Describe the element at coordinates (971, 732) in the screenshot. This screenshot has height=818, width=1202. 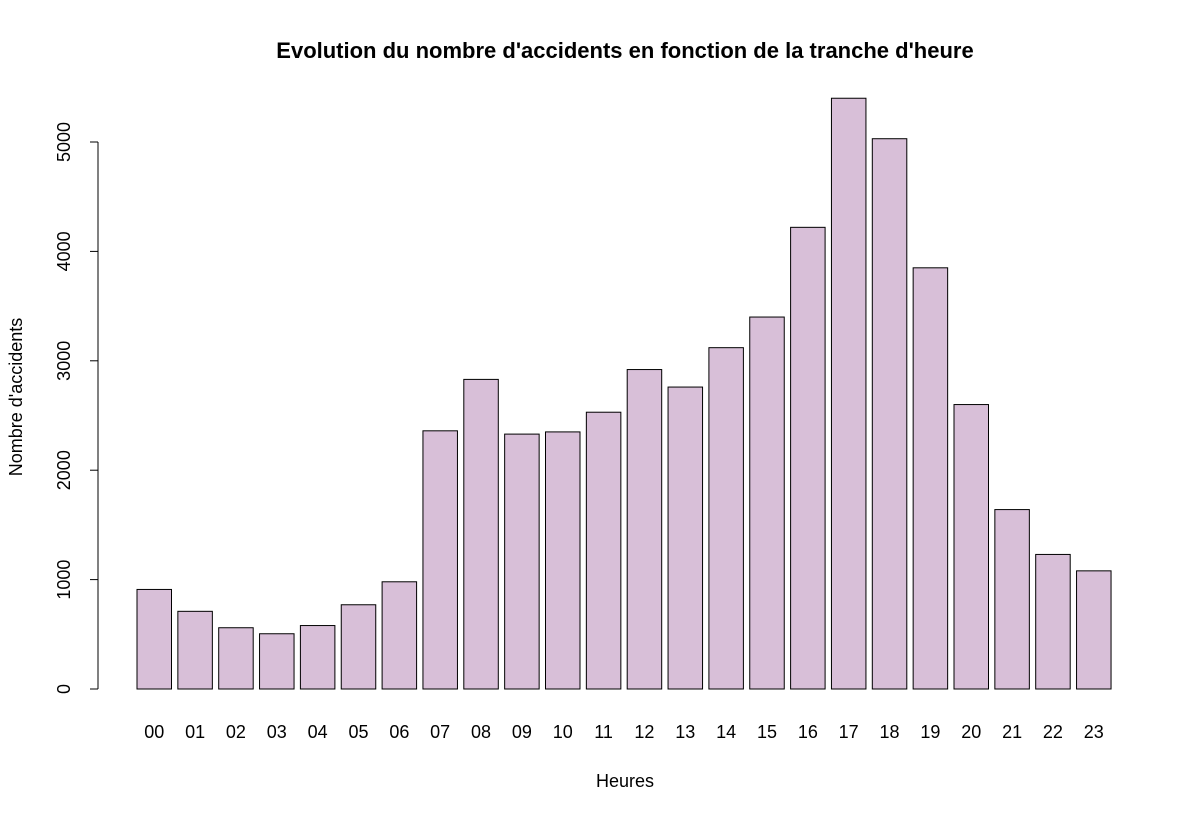
I see `x-tick-label: 20` at that location.